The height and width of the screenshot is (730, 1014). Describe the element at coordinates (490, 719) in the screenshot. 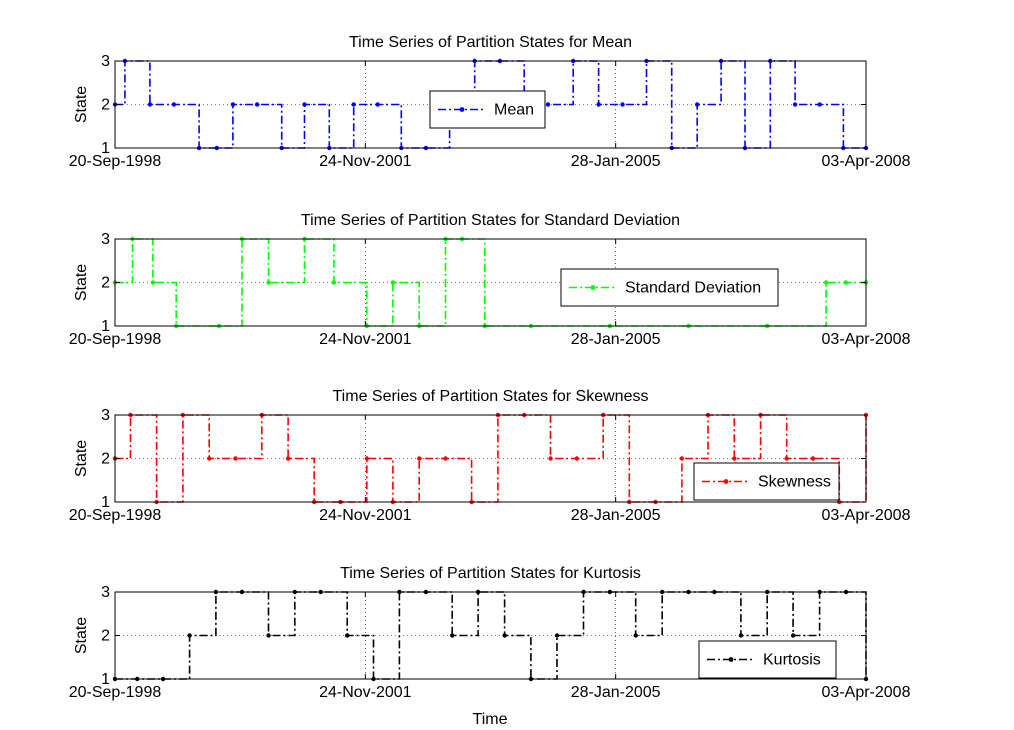

I see `x-axis-label: Time` at that location.